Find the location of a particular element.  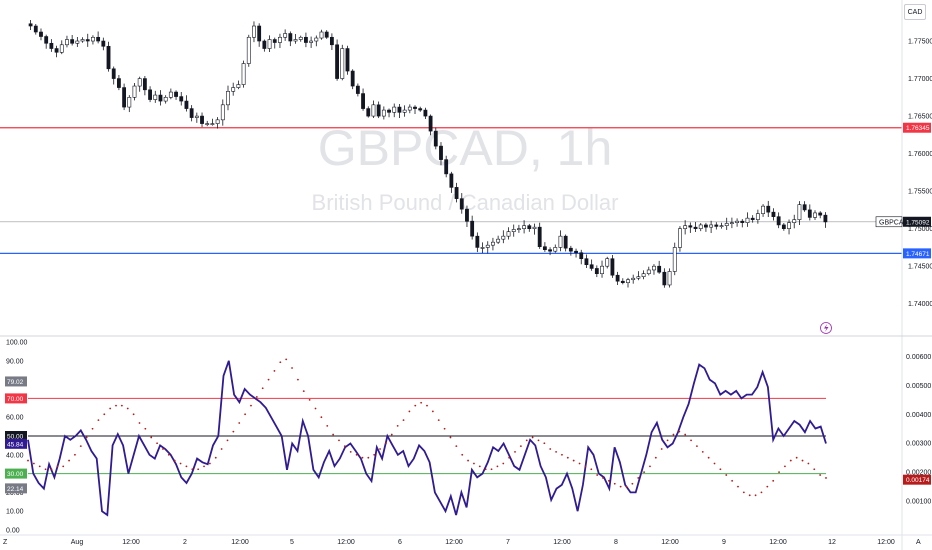

last-price-badge is located at coordinates (917, 221).